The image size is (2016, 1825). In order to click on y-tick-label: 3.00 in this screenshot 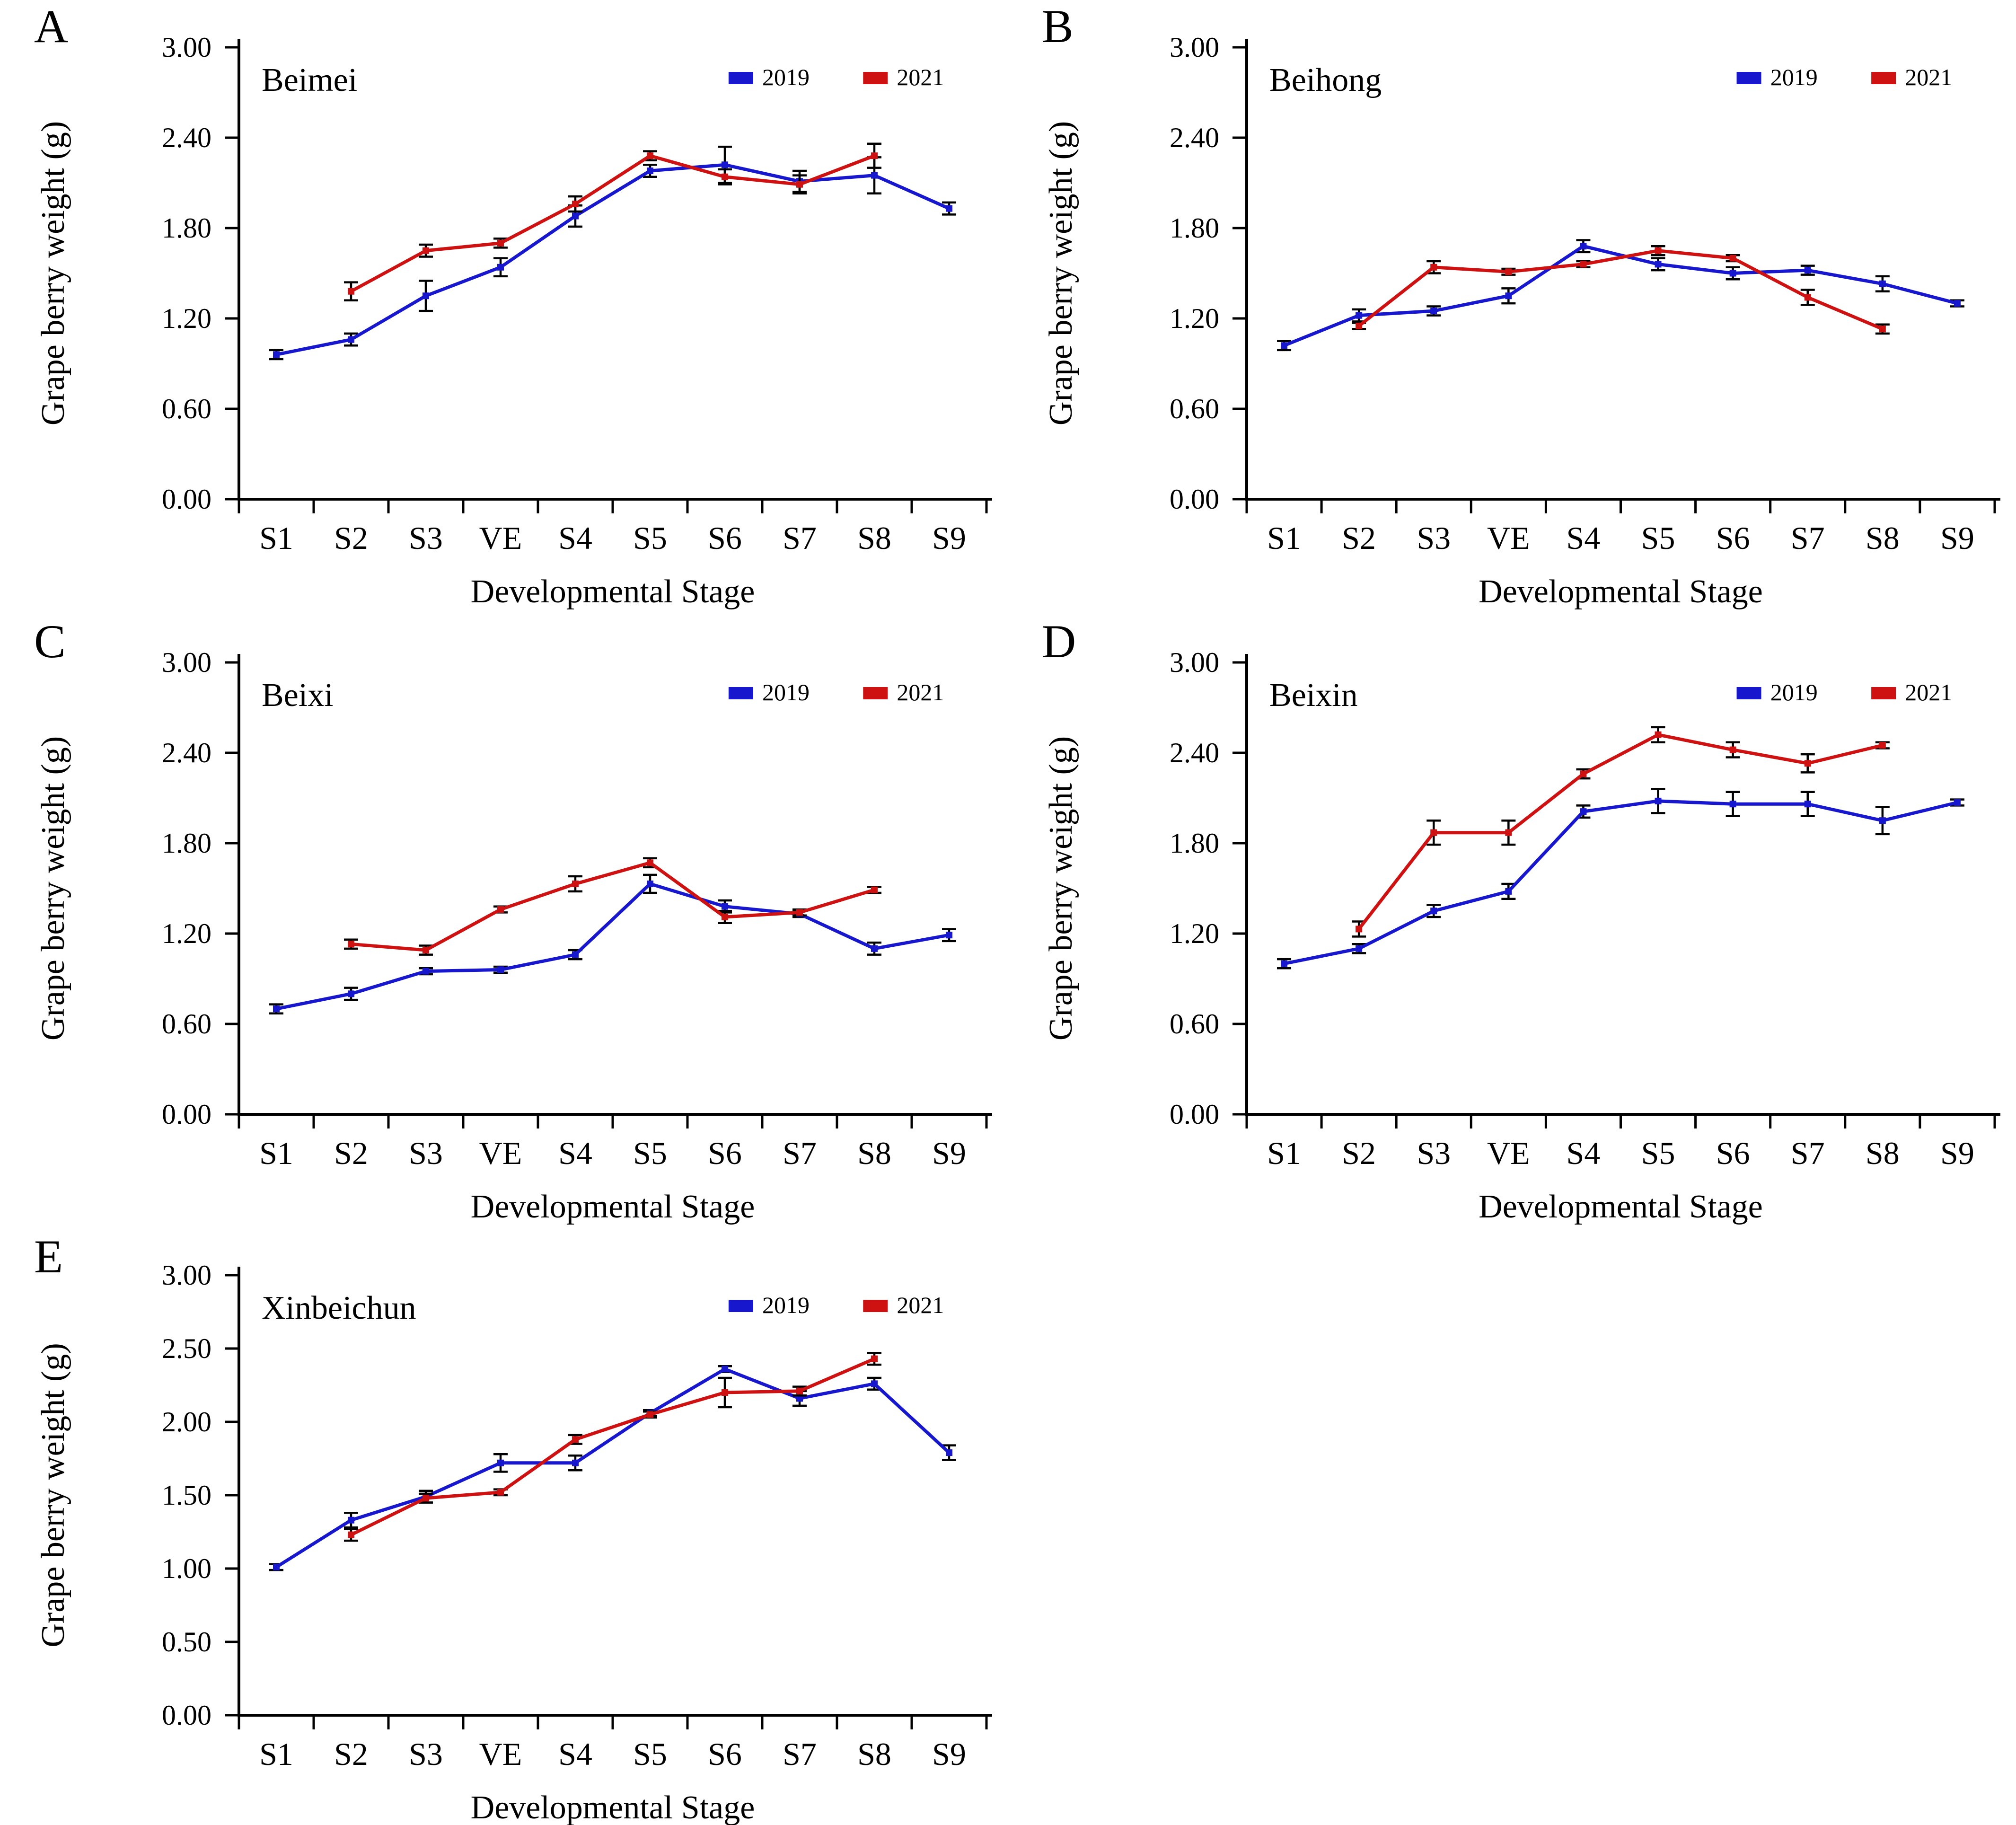, I will do `click(186, 662)`.